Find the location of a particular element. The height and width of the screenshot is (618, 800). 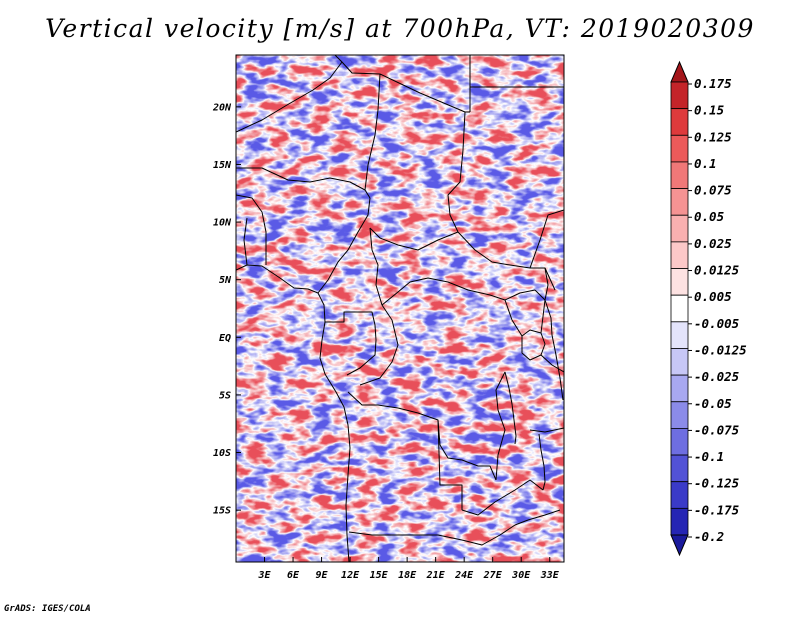

colorbar-bottom-triangle is located at coordinates (679, 545).